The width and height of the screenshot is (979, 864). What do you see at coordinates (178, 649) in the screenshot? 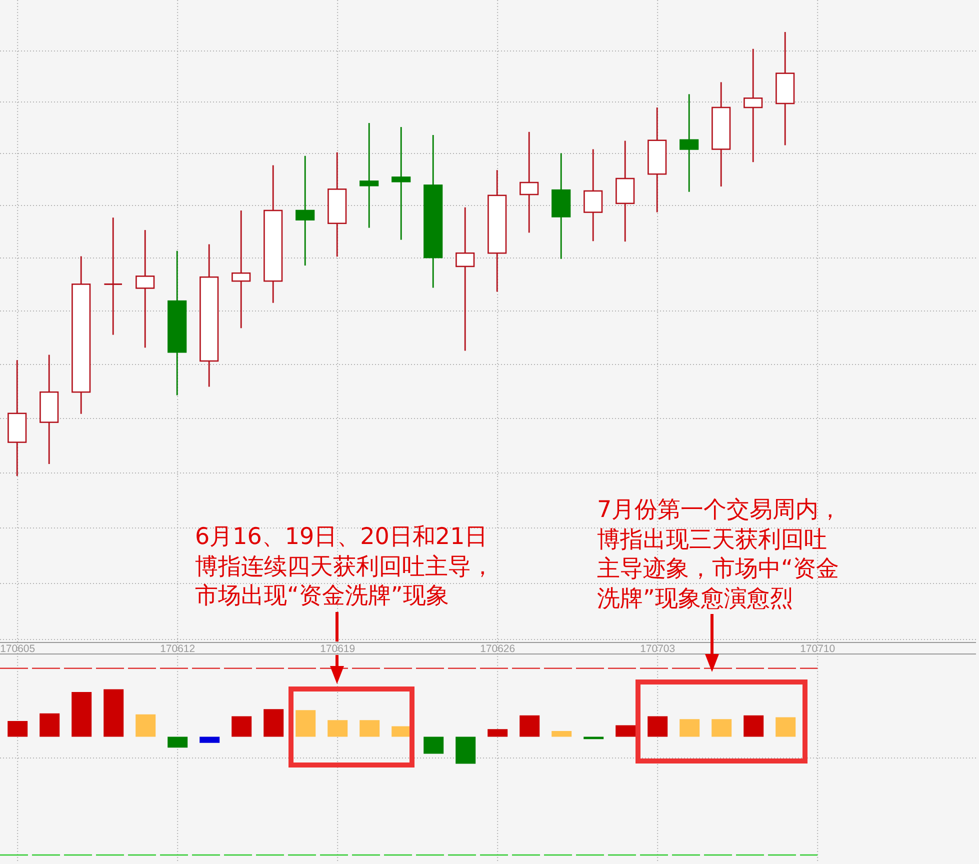
I see `x-tick-label: 170612` at bounding box center [178, 649].